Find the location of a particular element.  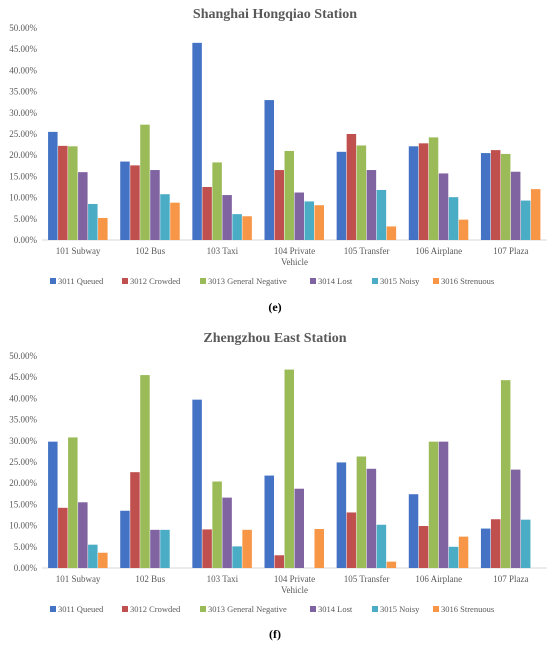

y-tick-label: 10.00% is located at coordinates (23, 198).